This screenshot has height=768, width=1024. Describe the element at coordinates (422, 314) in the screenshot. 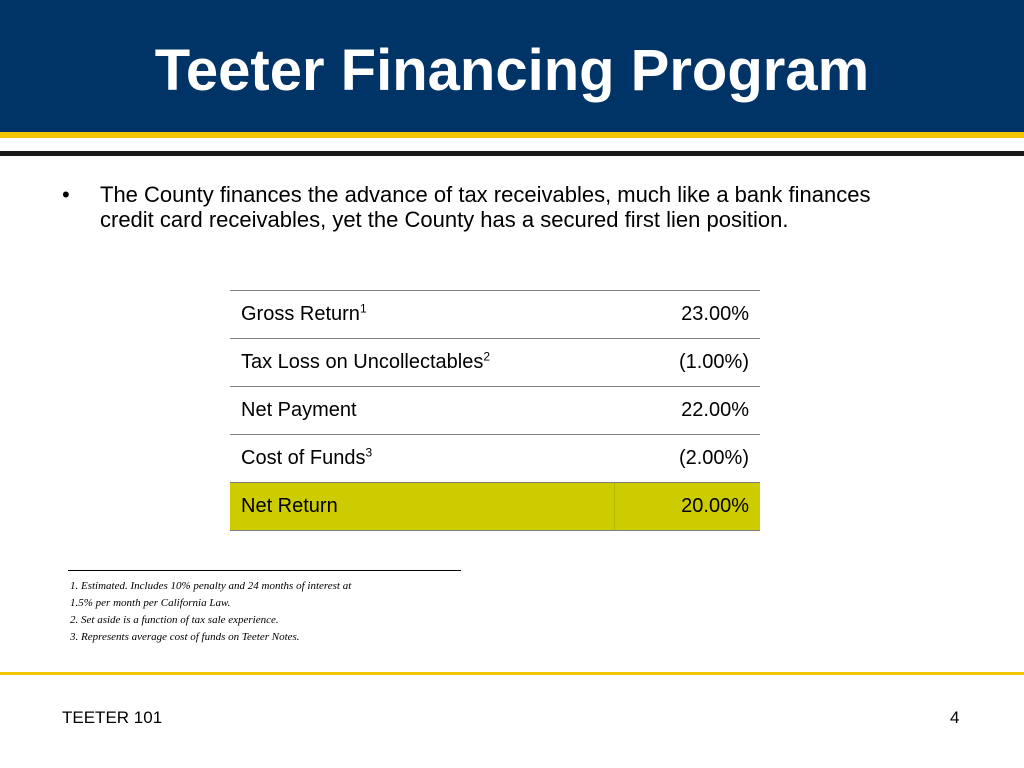

I see `row-label: Gross Return1` at that location.